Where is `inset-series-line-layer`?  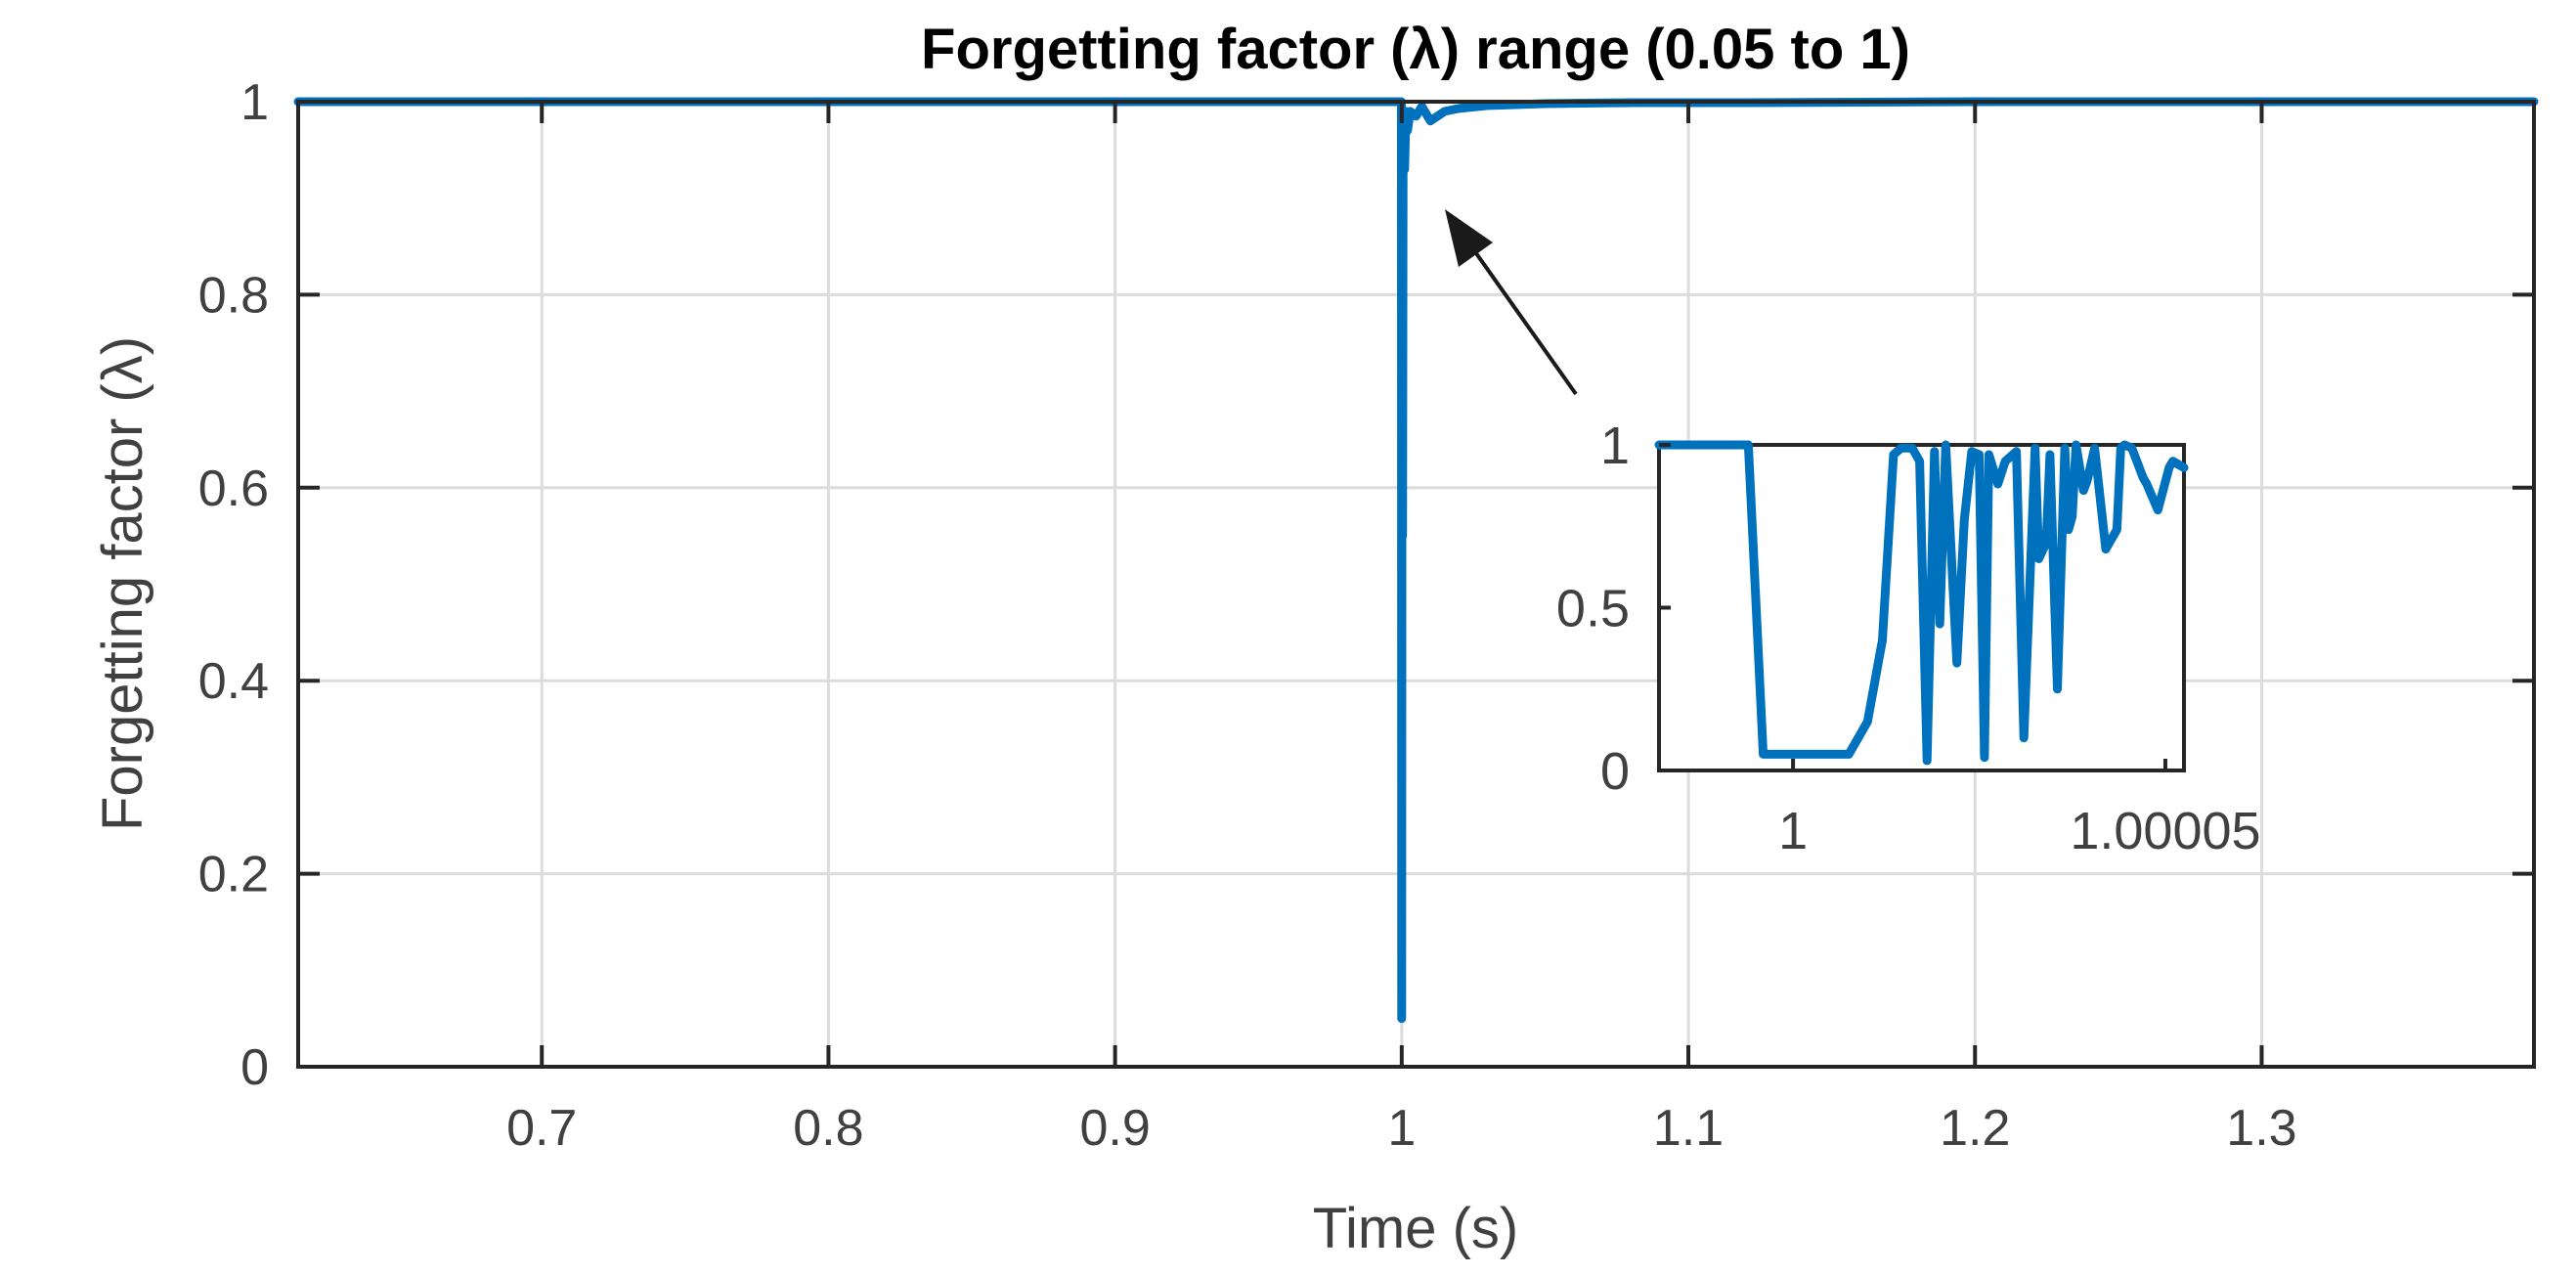
inset-series-line-layer is located at coordinates (1922, 603).